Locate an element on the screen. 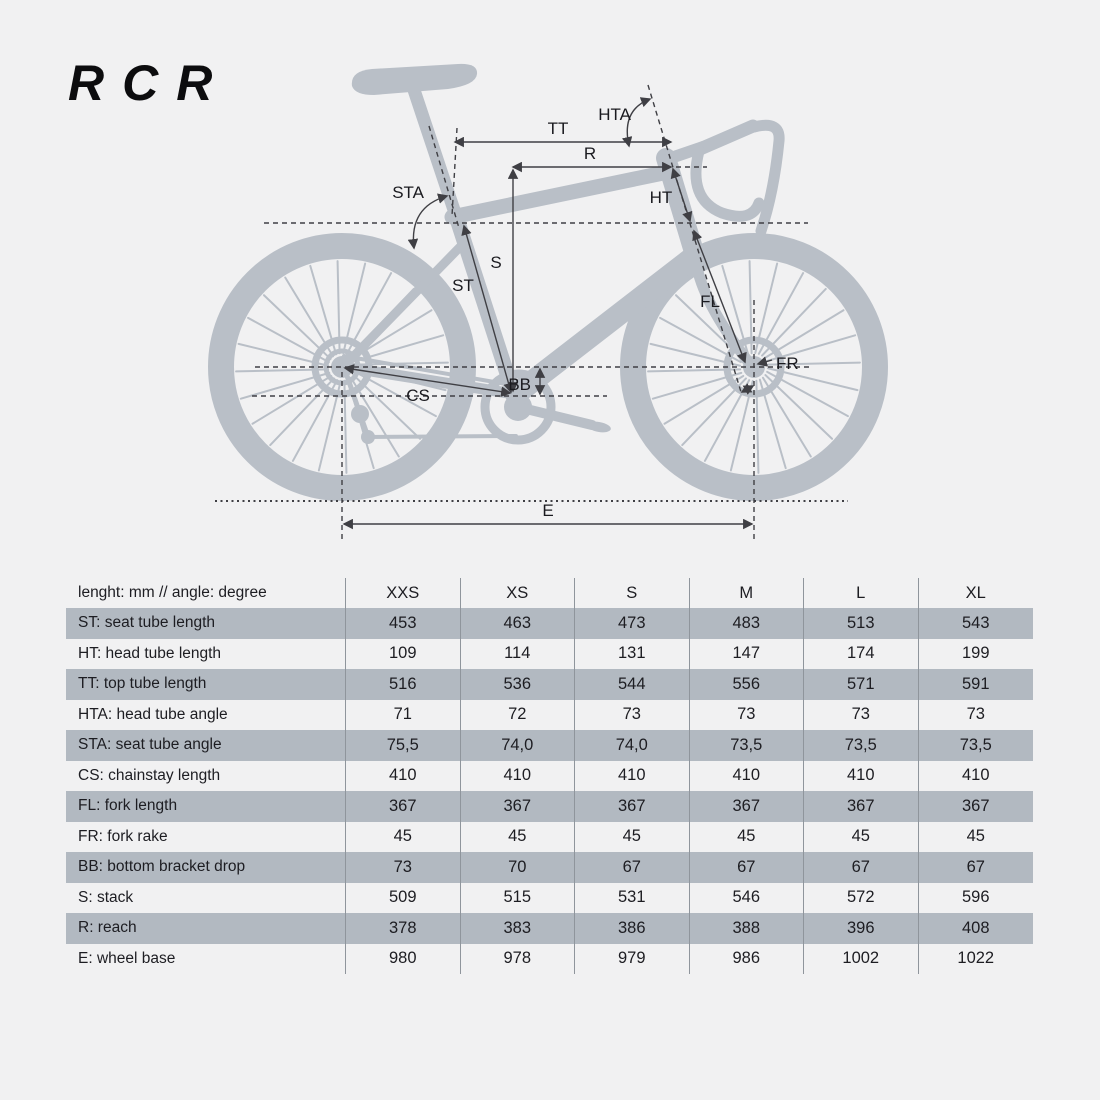  cell-E-M: 986 is located at coordinates (747, 958).